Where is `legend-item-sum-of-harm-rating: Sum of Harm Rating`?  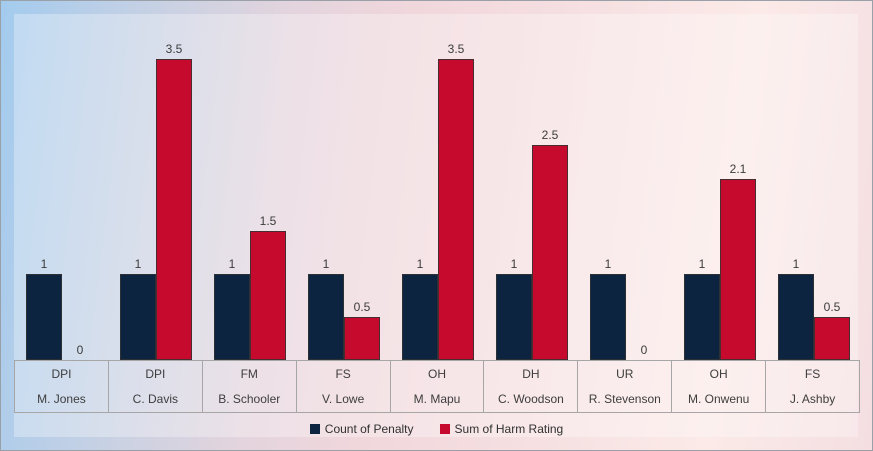
legend-item-sum-of-harm-rating: Sum of Harm Rating is located at coordinates (501, 429).